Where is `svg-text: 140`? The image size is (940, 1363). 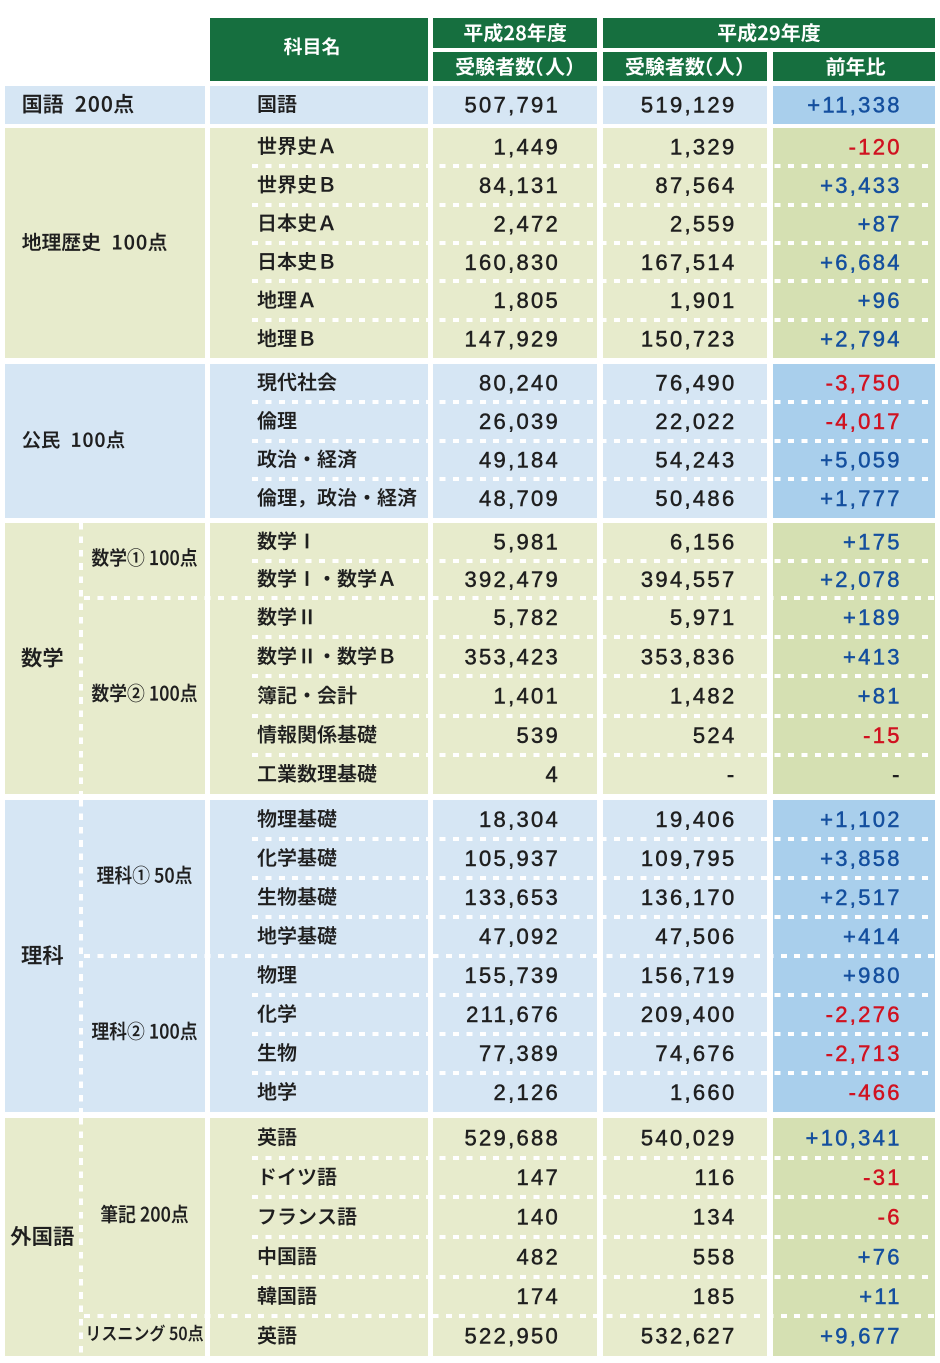 svg-text: 140 is located at coordinates (538, 1217).